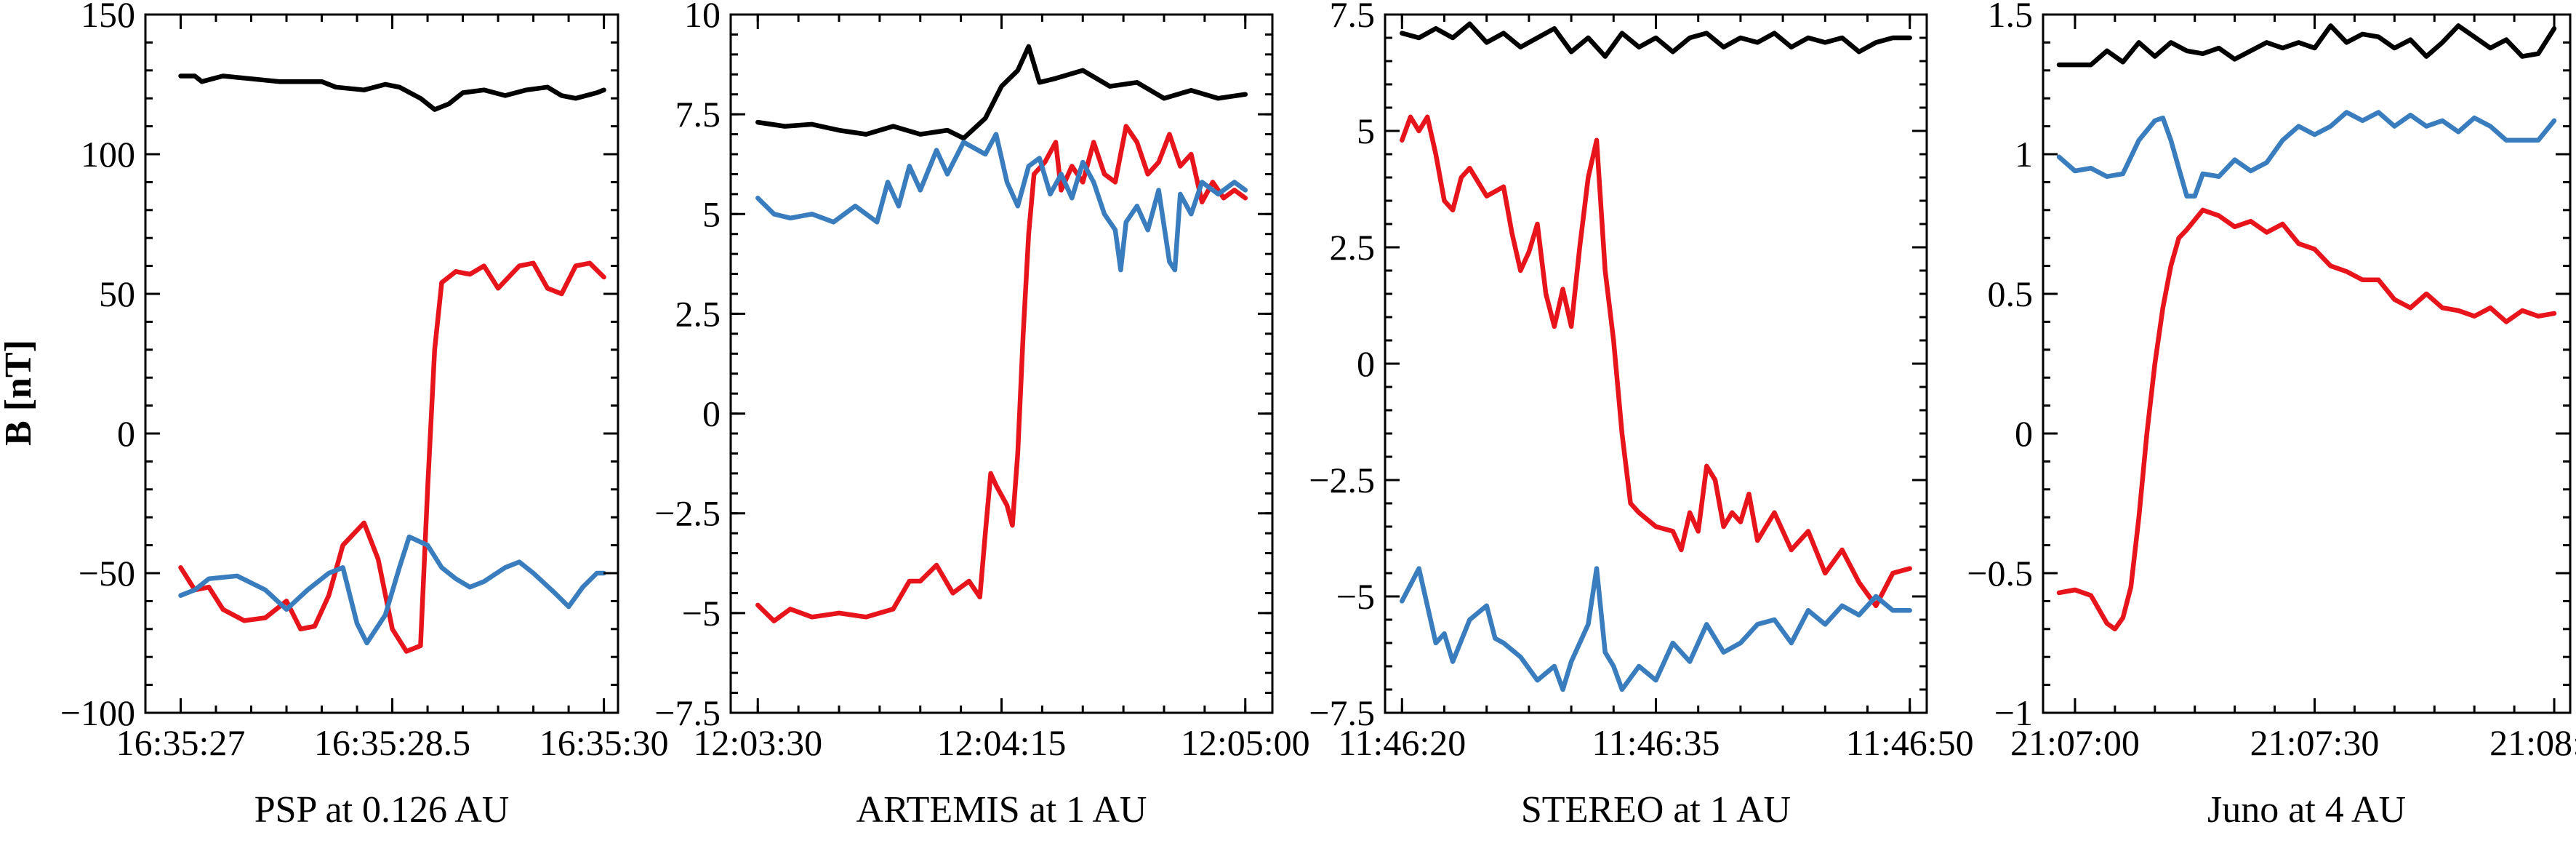 Image resolution: width=2576 pixels, height=859 pixels. Describe the element at coordinates (107, 573) in the screenshot. I see `y-tick-label: −50` at that location.